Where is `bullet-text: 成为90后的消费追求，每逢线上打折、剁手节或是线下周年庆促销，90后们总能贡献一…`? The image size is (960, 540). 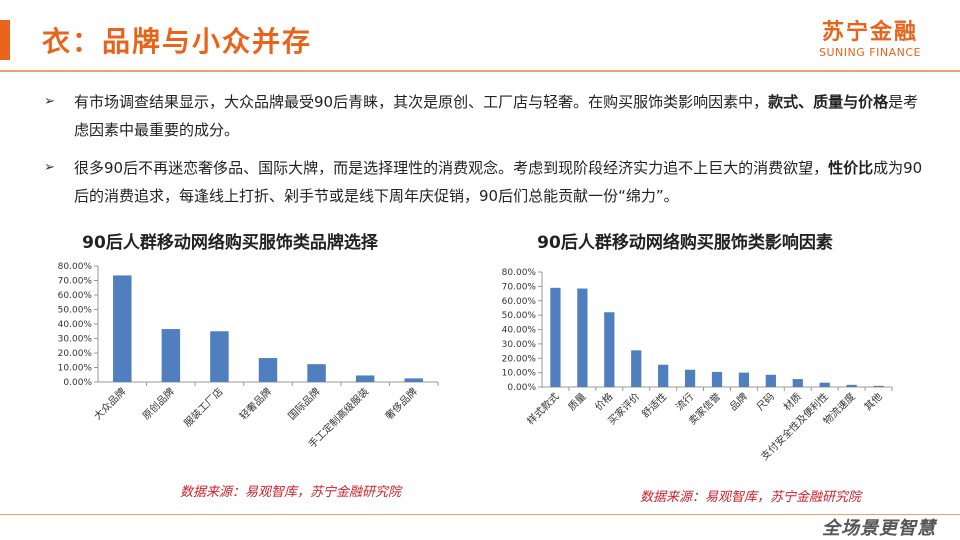 bullet-text: 成为90后的消费追求，每逢线上打折、剁手节或是线下周年庆促销，90后们总能贡献一… is located at coordinates (498, 182).